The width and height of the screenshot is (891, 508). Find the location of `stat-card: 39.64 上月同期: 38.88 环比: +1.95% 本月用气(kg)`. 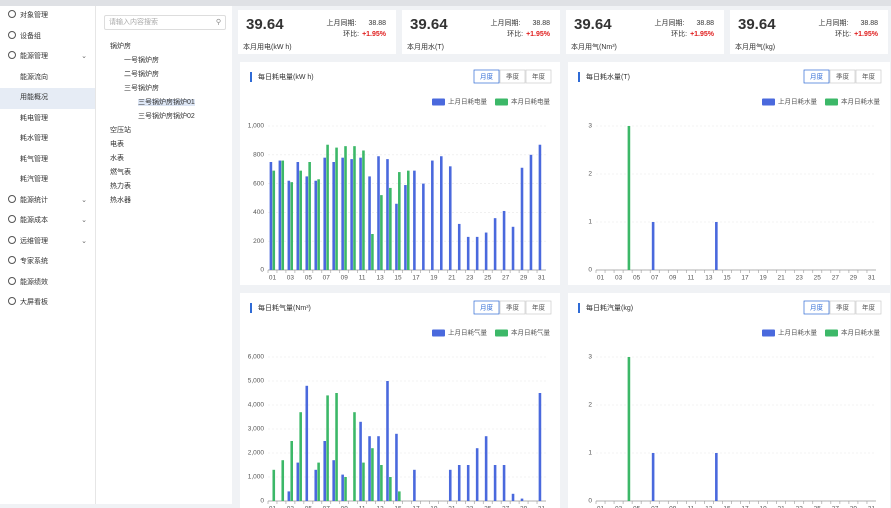

stat-card: 39.64 上月同期: 38.88 环比: +1.95% 本月用气(kg) is located at coordinates (809, 32).